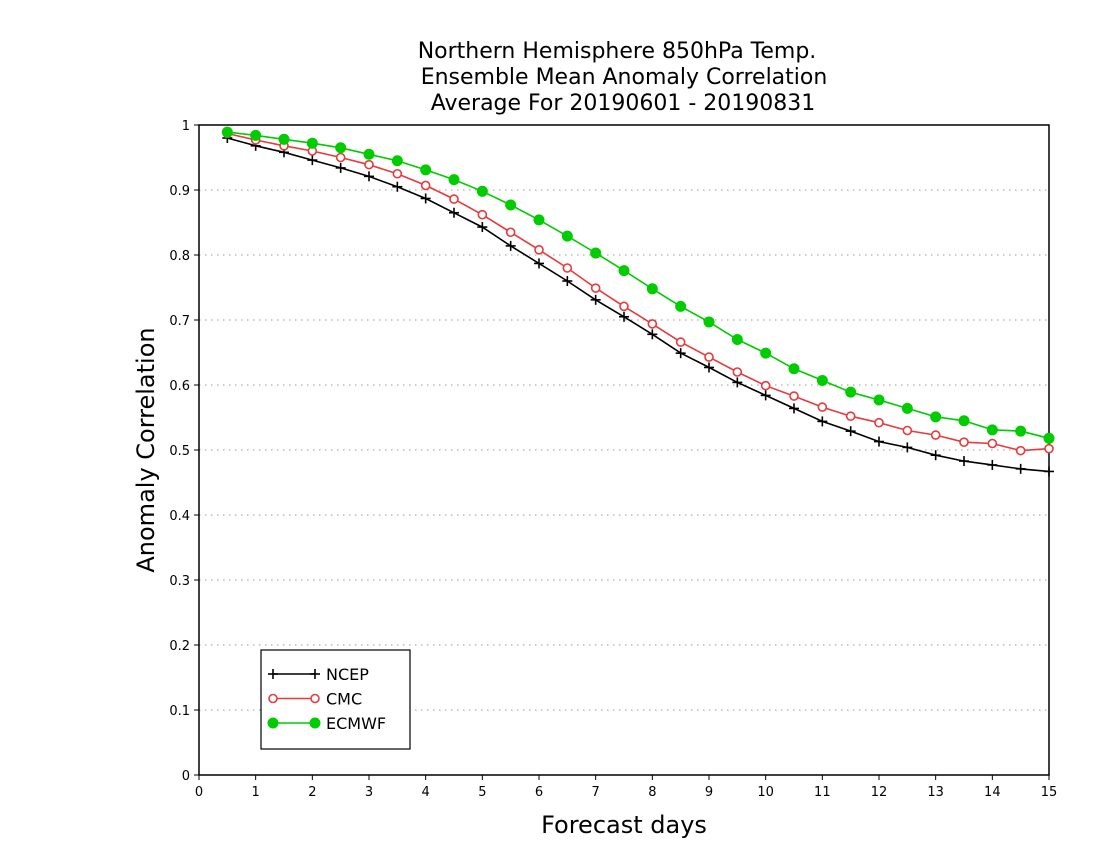 The width and height of the screenshot is (1100, 850). I want to click on legend-item-ncep: NCEP, so click(318, 674).